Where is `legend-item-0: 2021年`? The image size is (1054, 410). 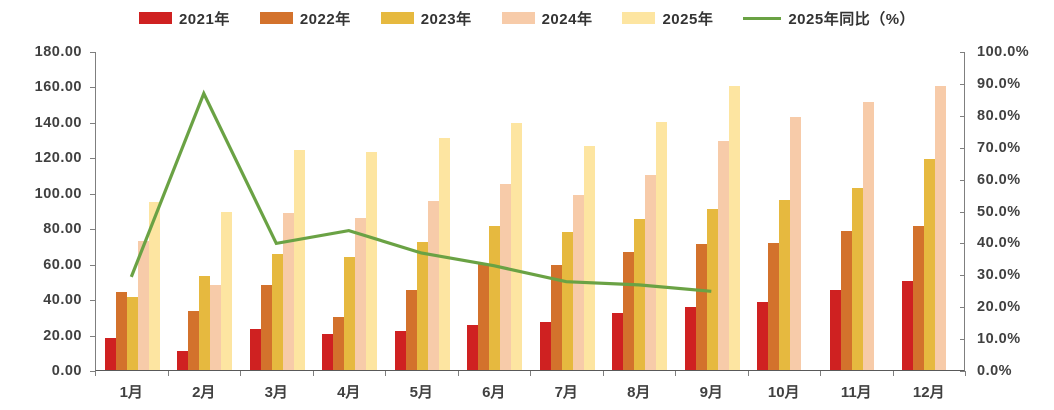 legend-item-0: 2021年 is located at coordinates (184, 18).